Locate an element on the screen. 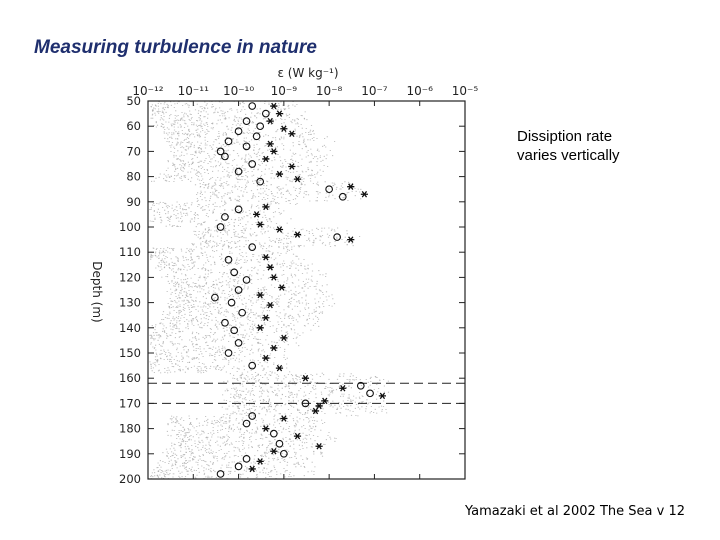 The width and height of the screenshot is (720, 540). side-note-line: Dissiption rate is located at coordinates (565, 136).